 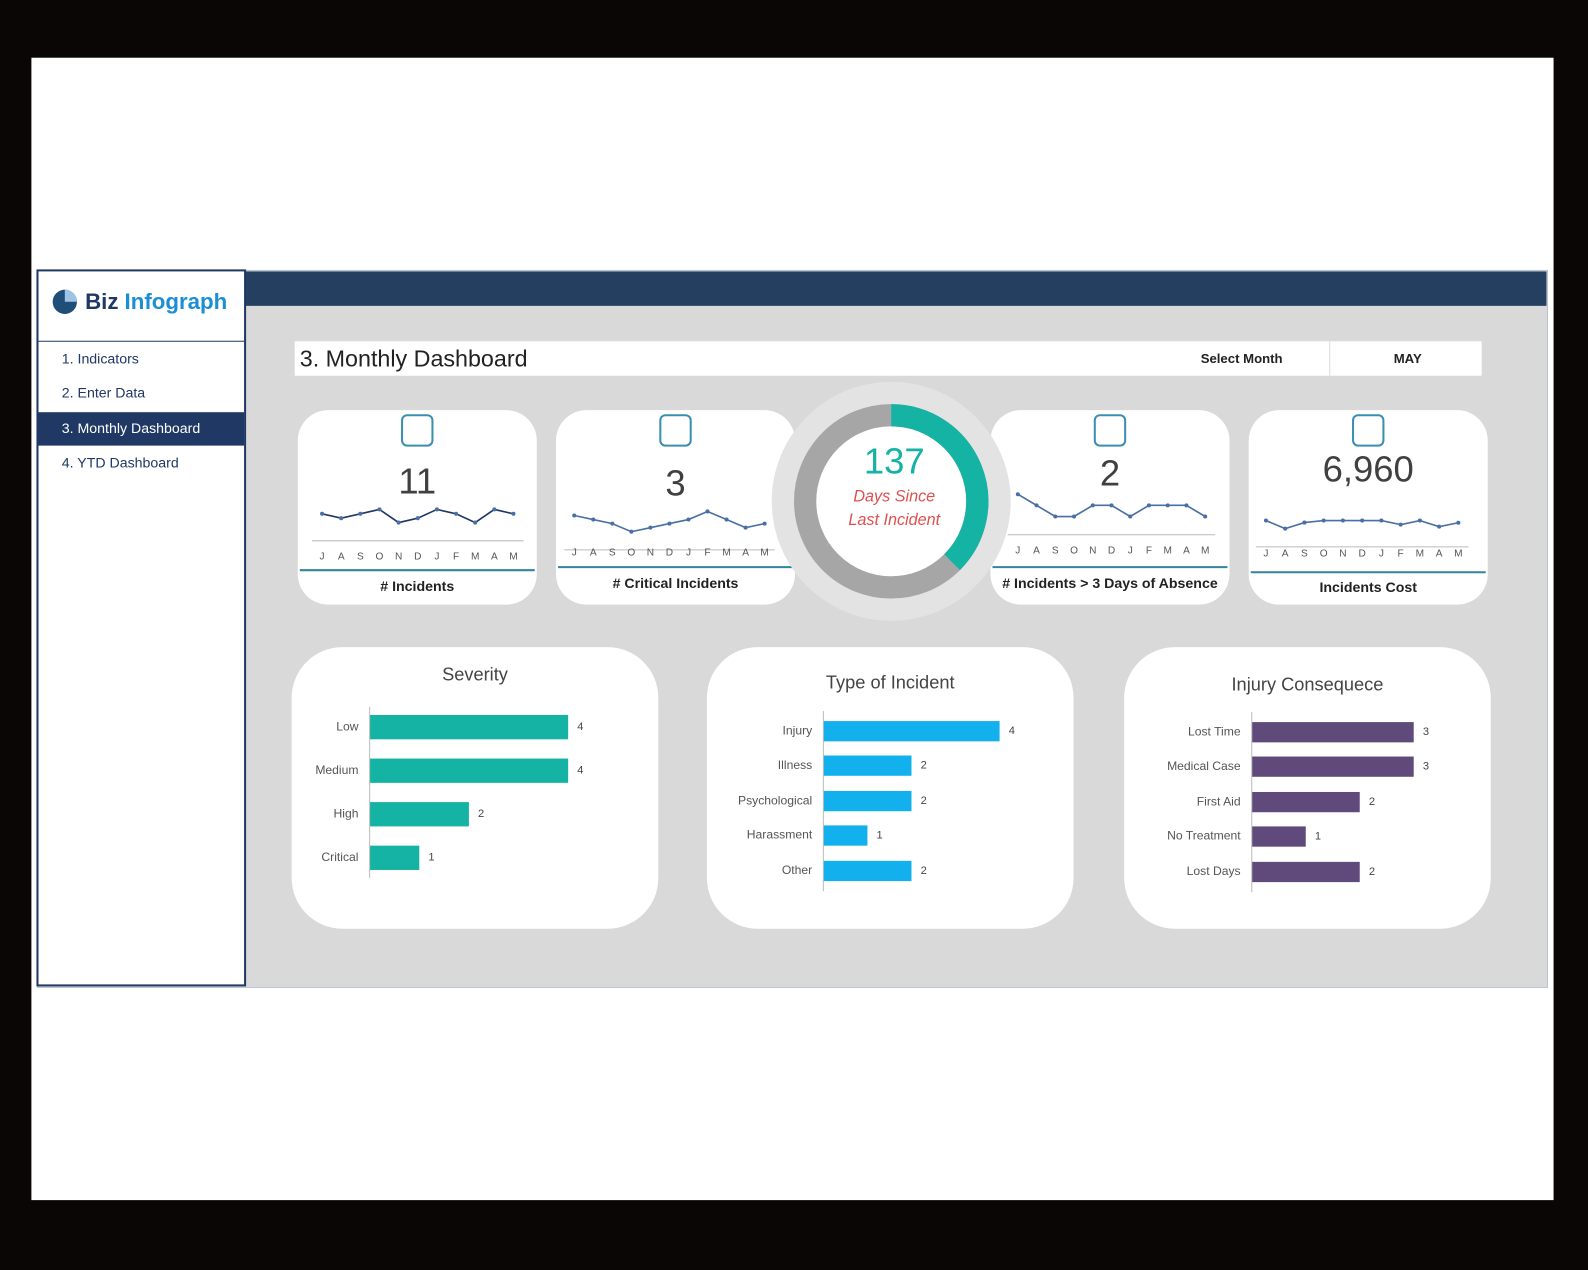 What do you see at coordinates (1242, 358) in the screenshot?
I see `select-label: Select Month` at bounding box center [1242, 358].